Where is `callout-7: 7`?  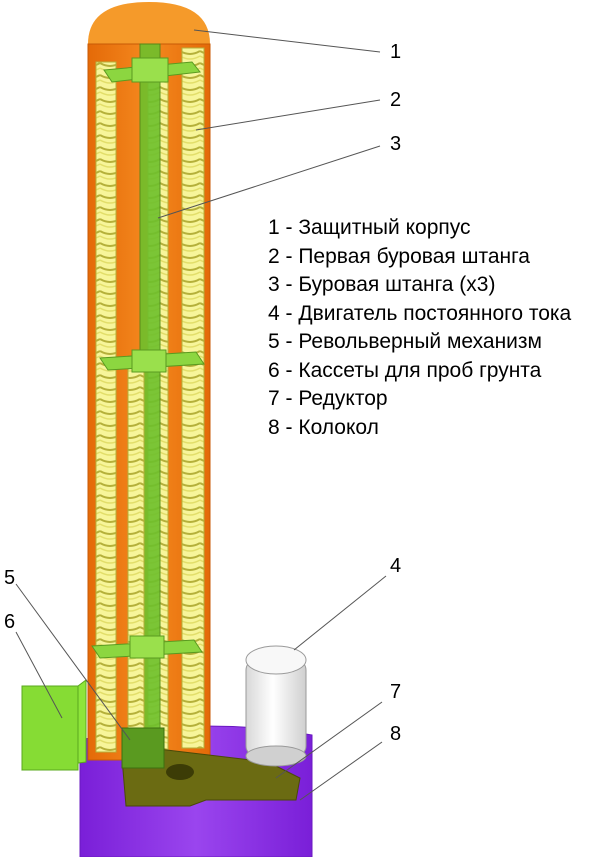 callout-7: 7 is located at coordinates (395, 692).